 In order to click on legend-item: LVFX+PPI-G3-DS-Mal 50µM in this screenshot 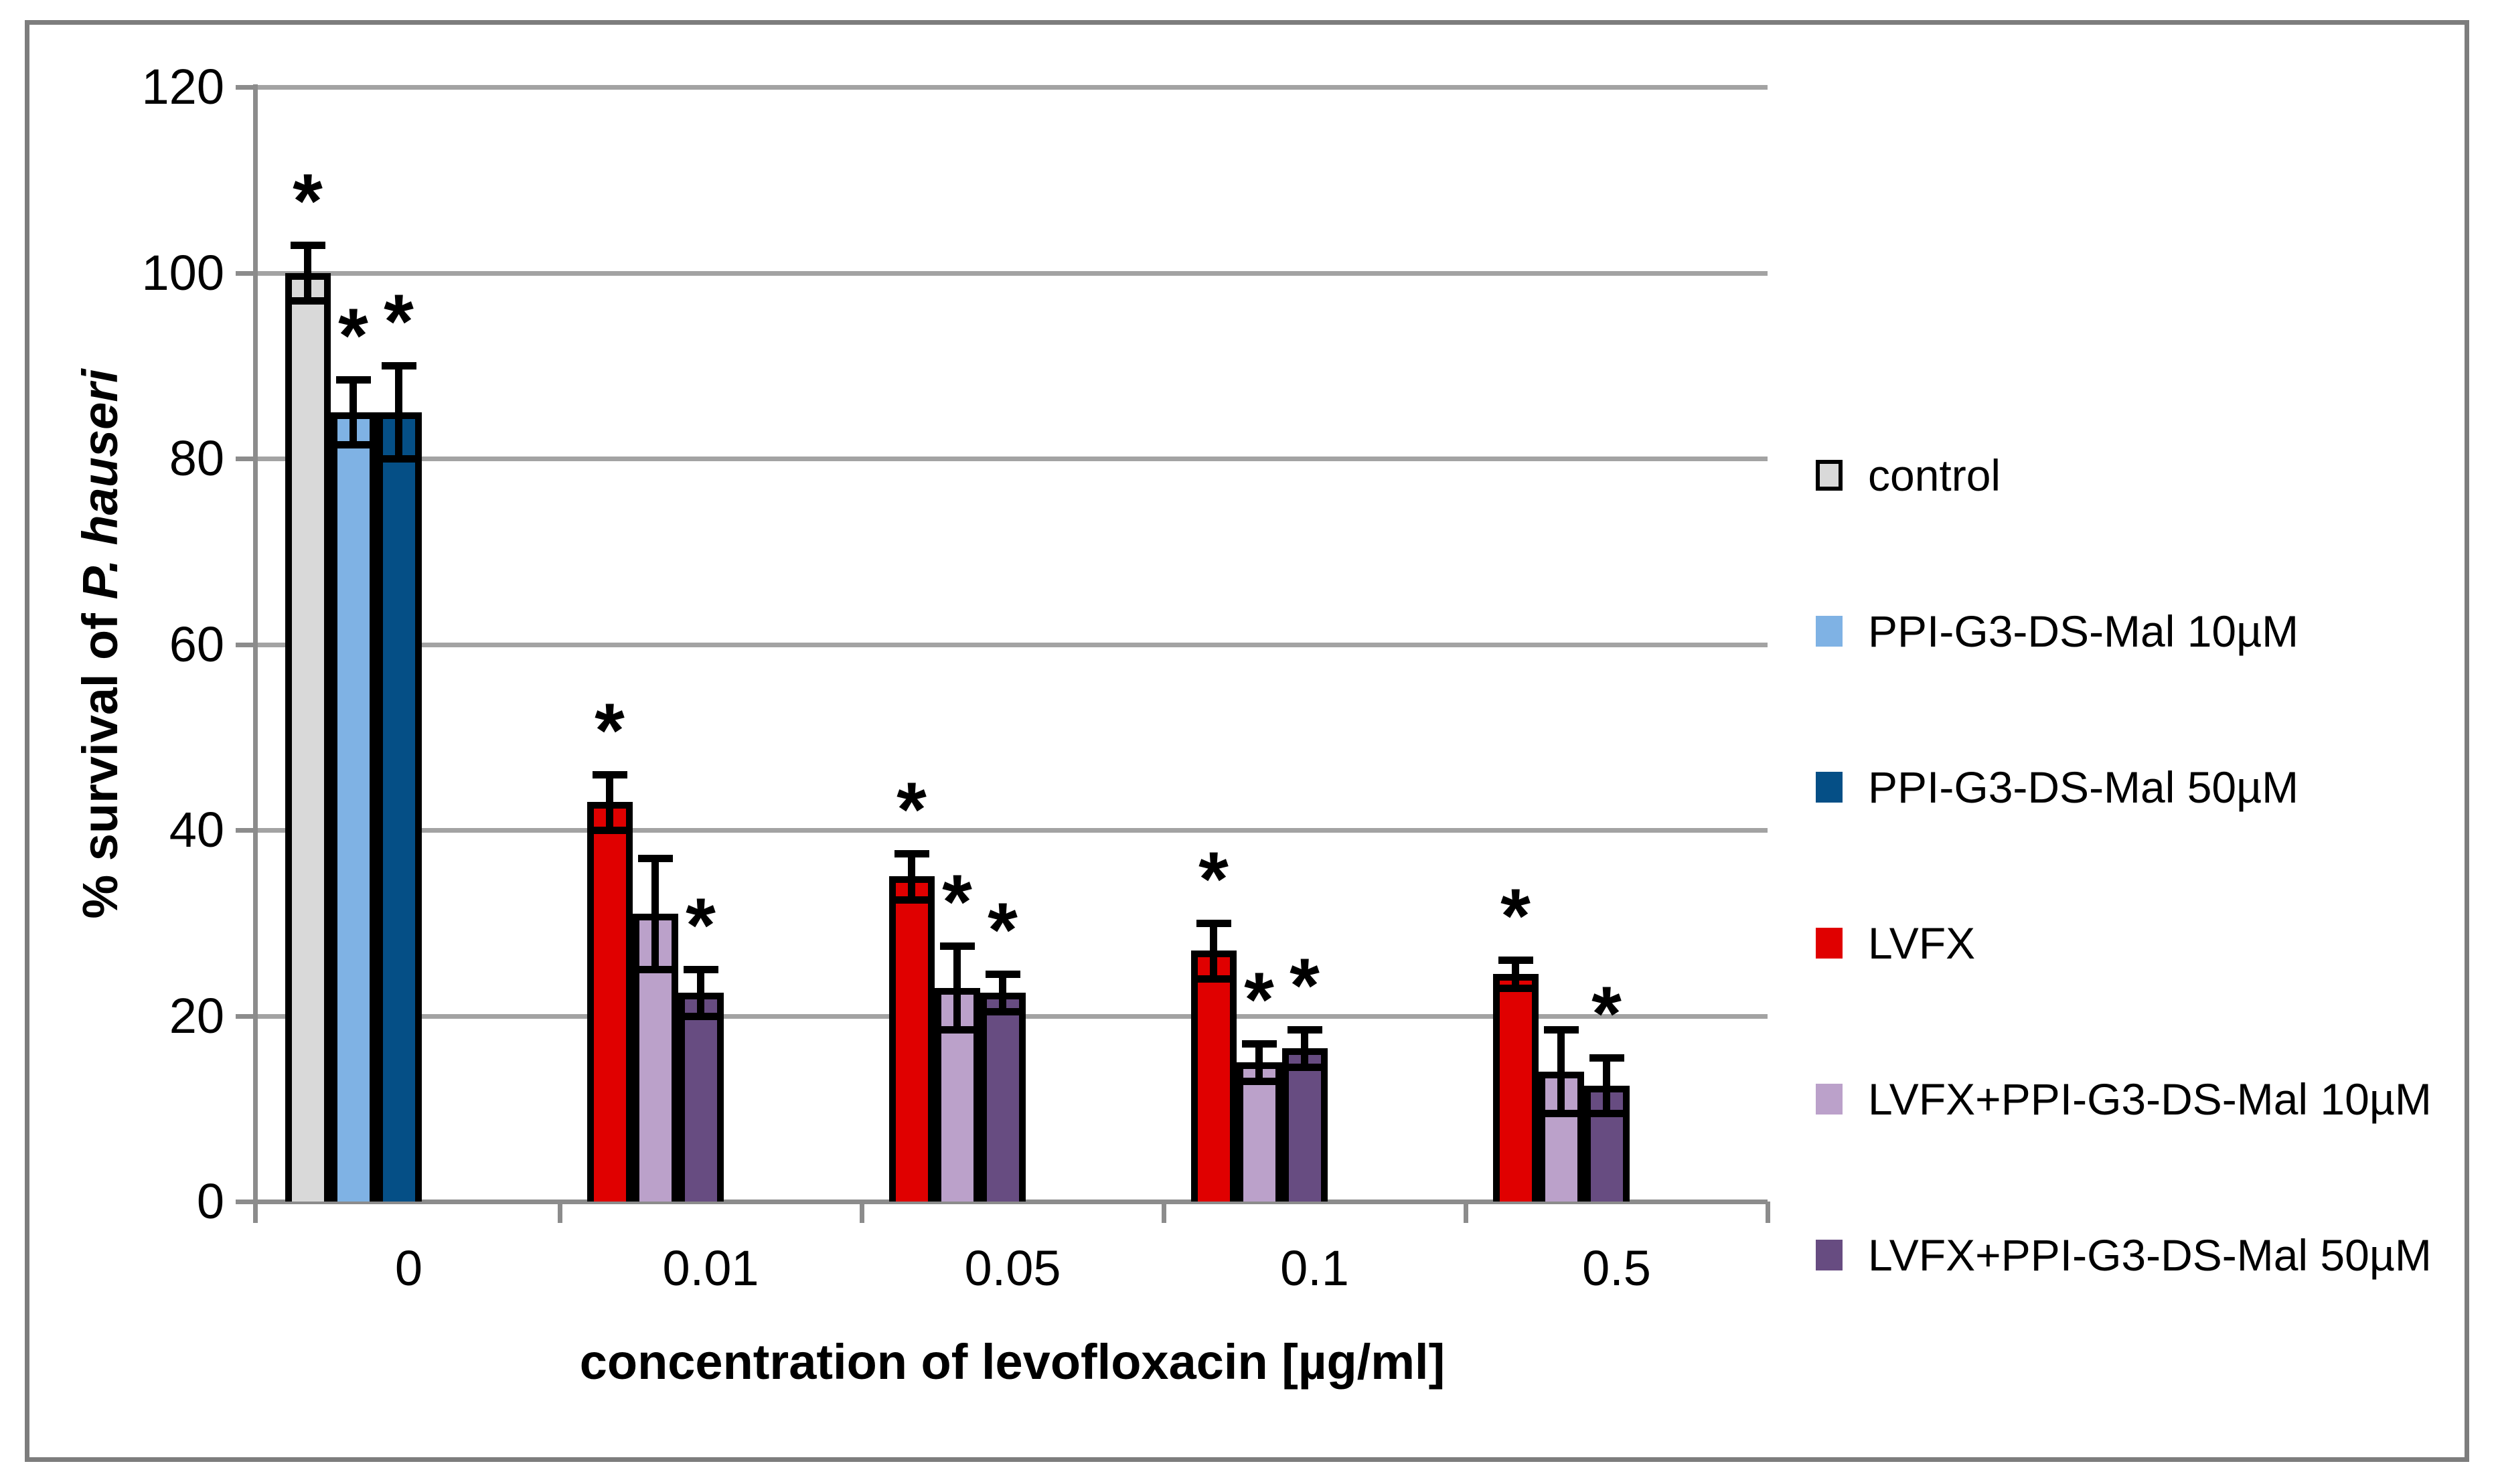, I will do `click(2137, 1255)`.